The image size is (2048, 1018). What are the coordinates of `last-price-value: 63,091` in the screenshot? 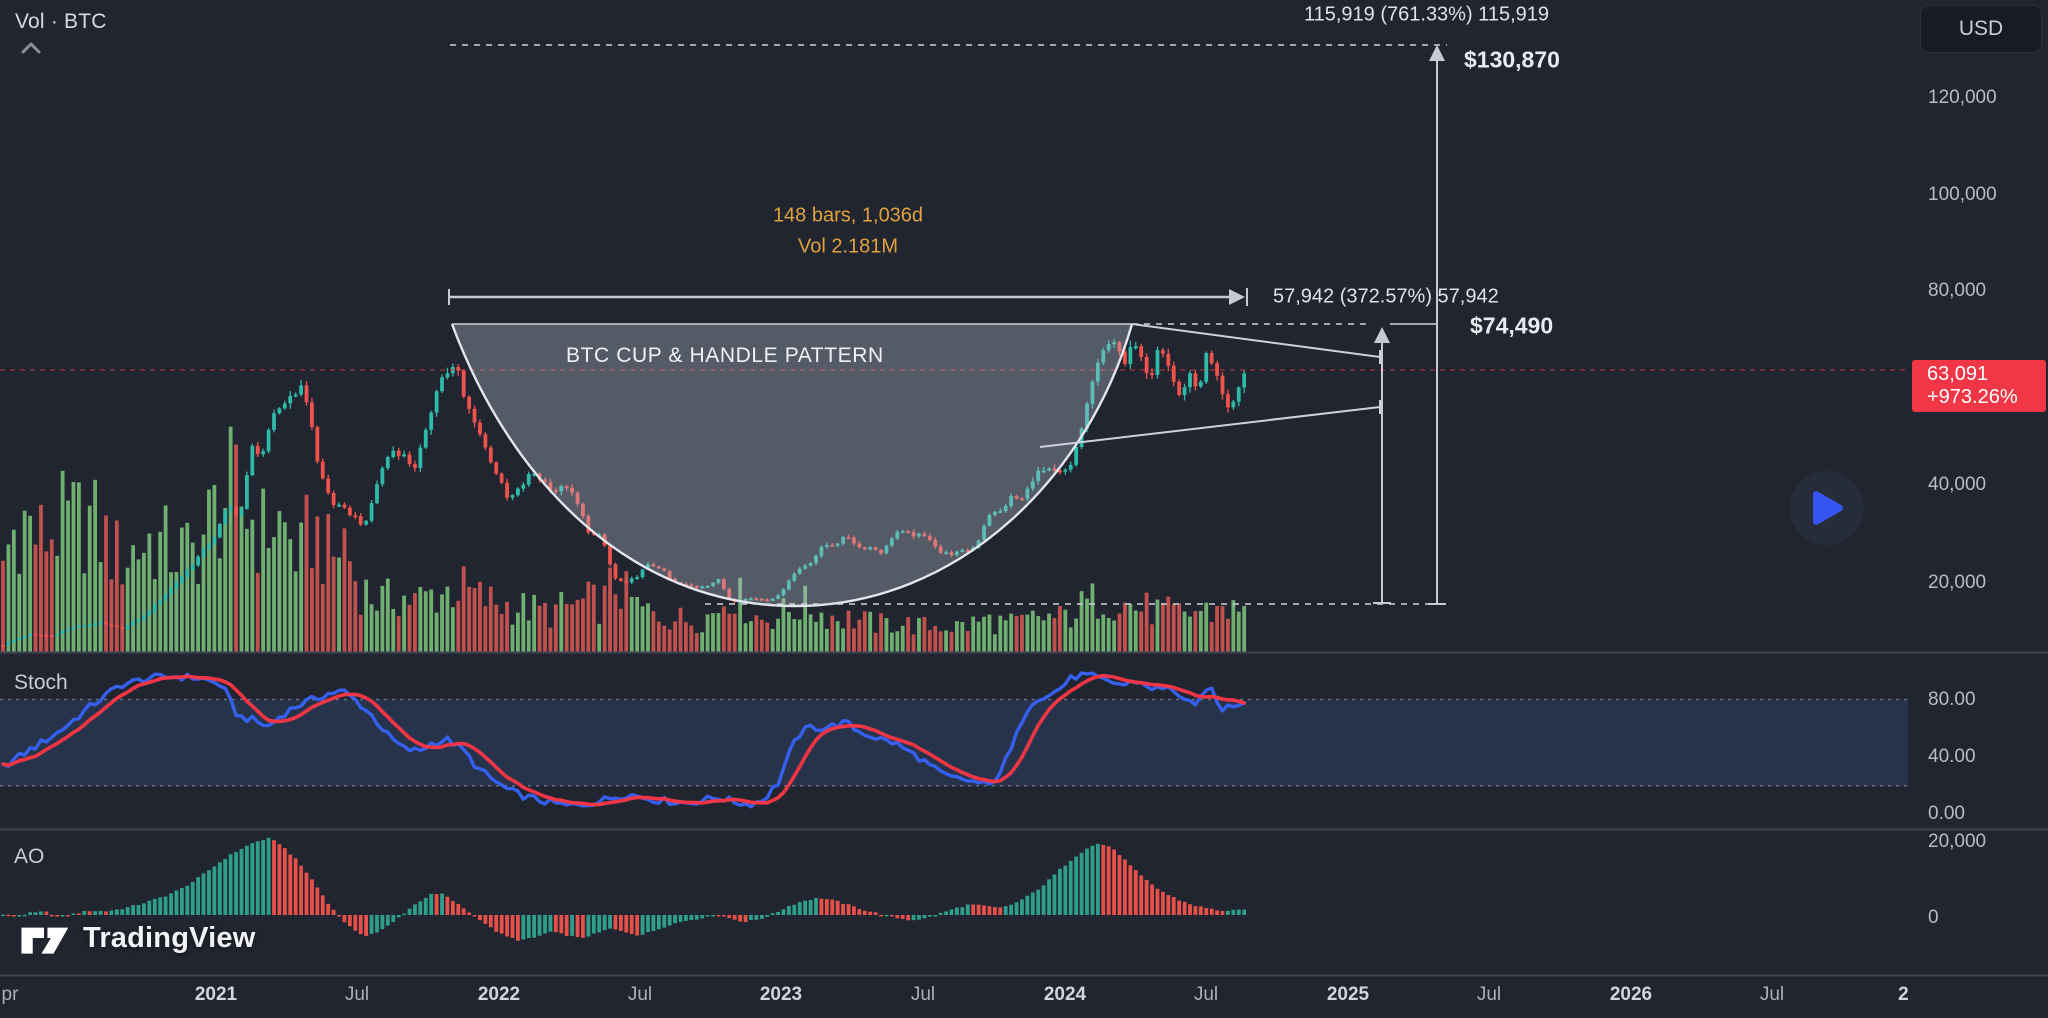 It's located at (1958, 374).